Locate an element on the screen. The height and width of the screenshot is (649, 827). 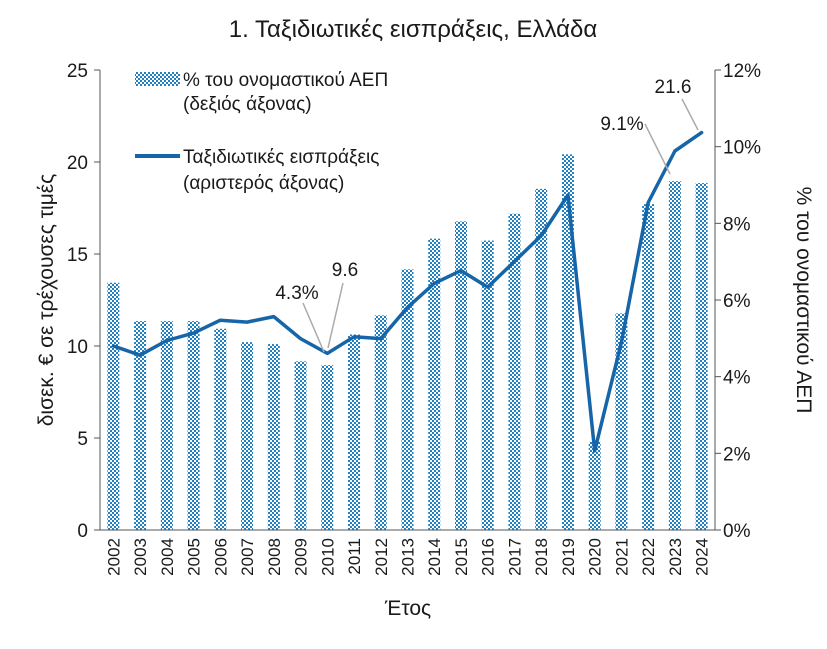
x-tick-label: 2009 is located at coordinates (301, 557).